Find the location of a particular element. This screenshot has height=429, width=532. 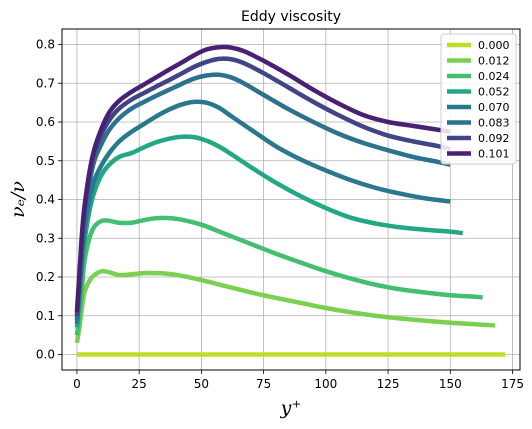

chart-title: Eddy viscosity is located at coordinates (291, 17).